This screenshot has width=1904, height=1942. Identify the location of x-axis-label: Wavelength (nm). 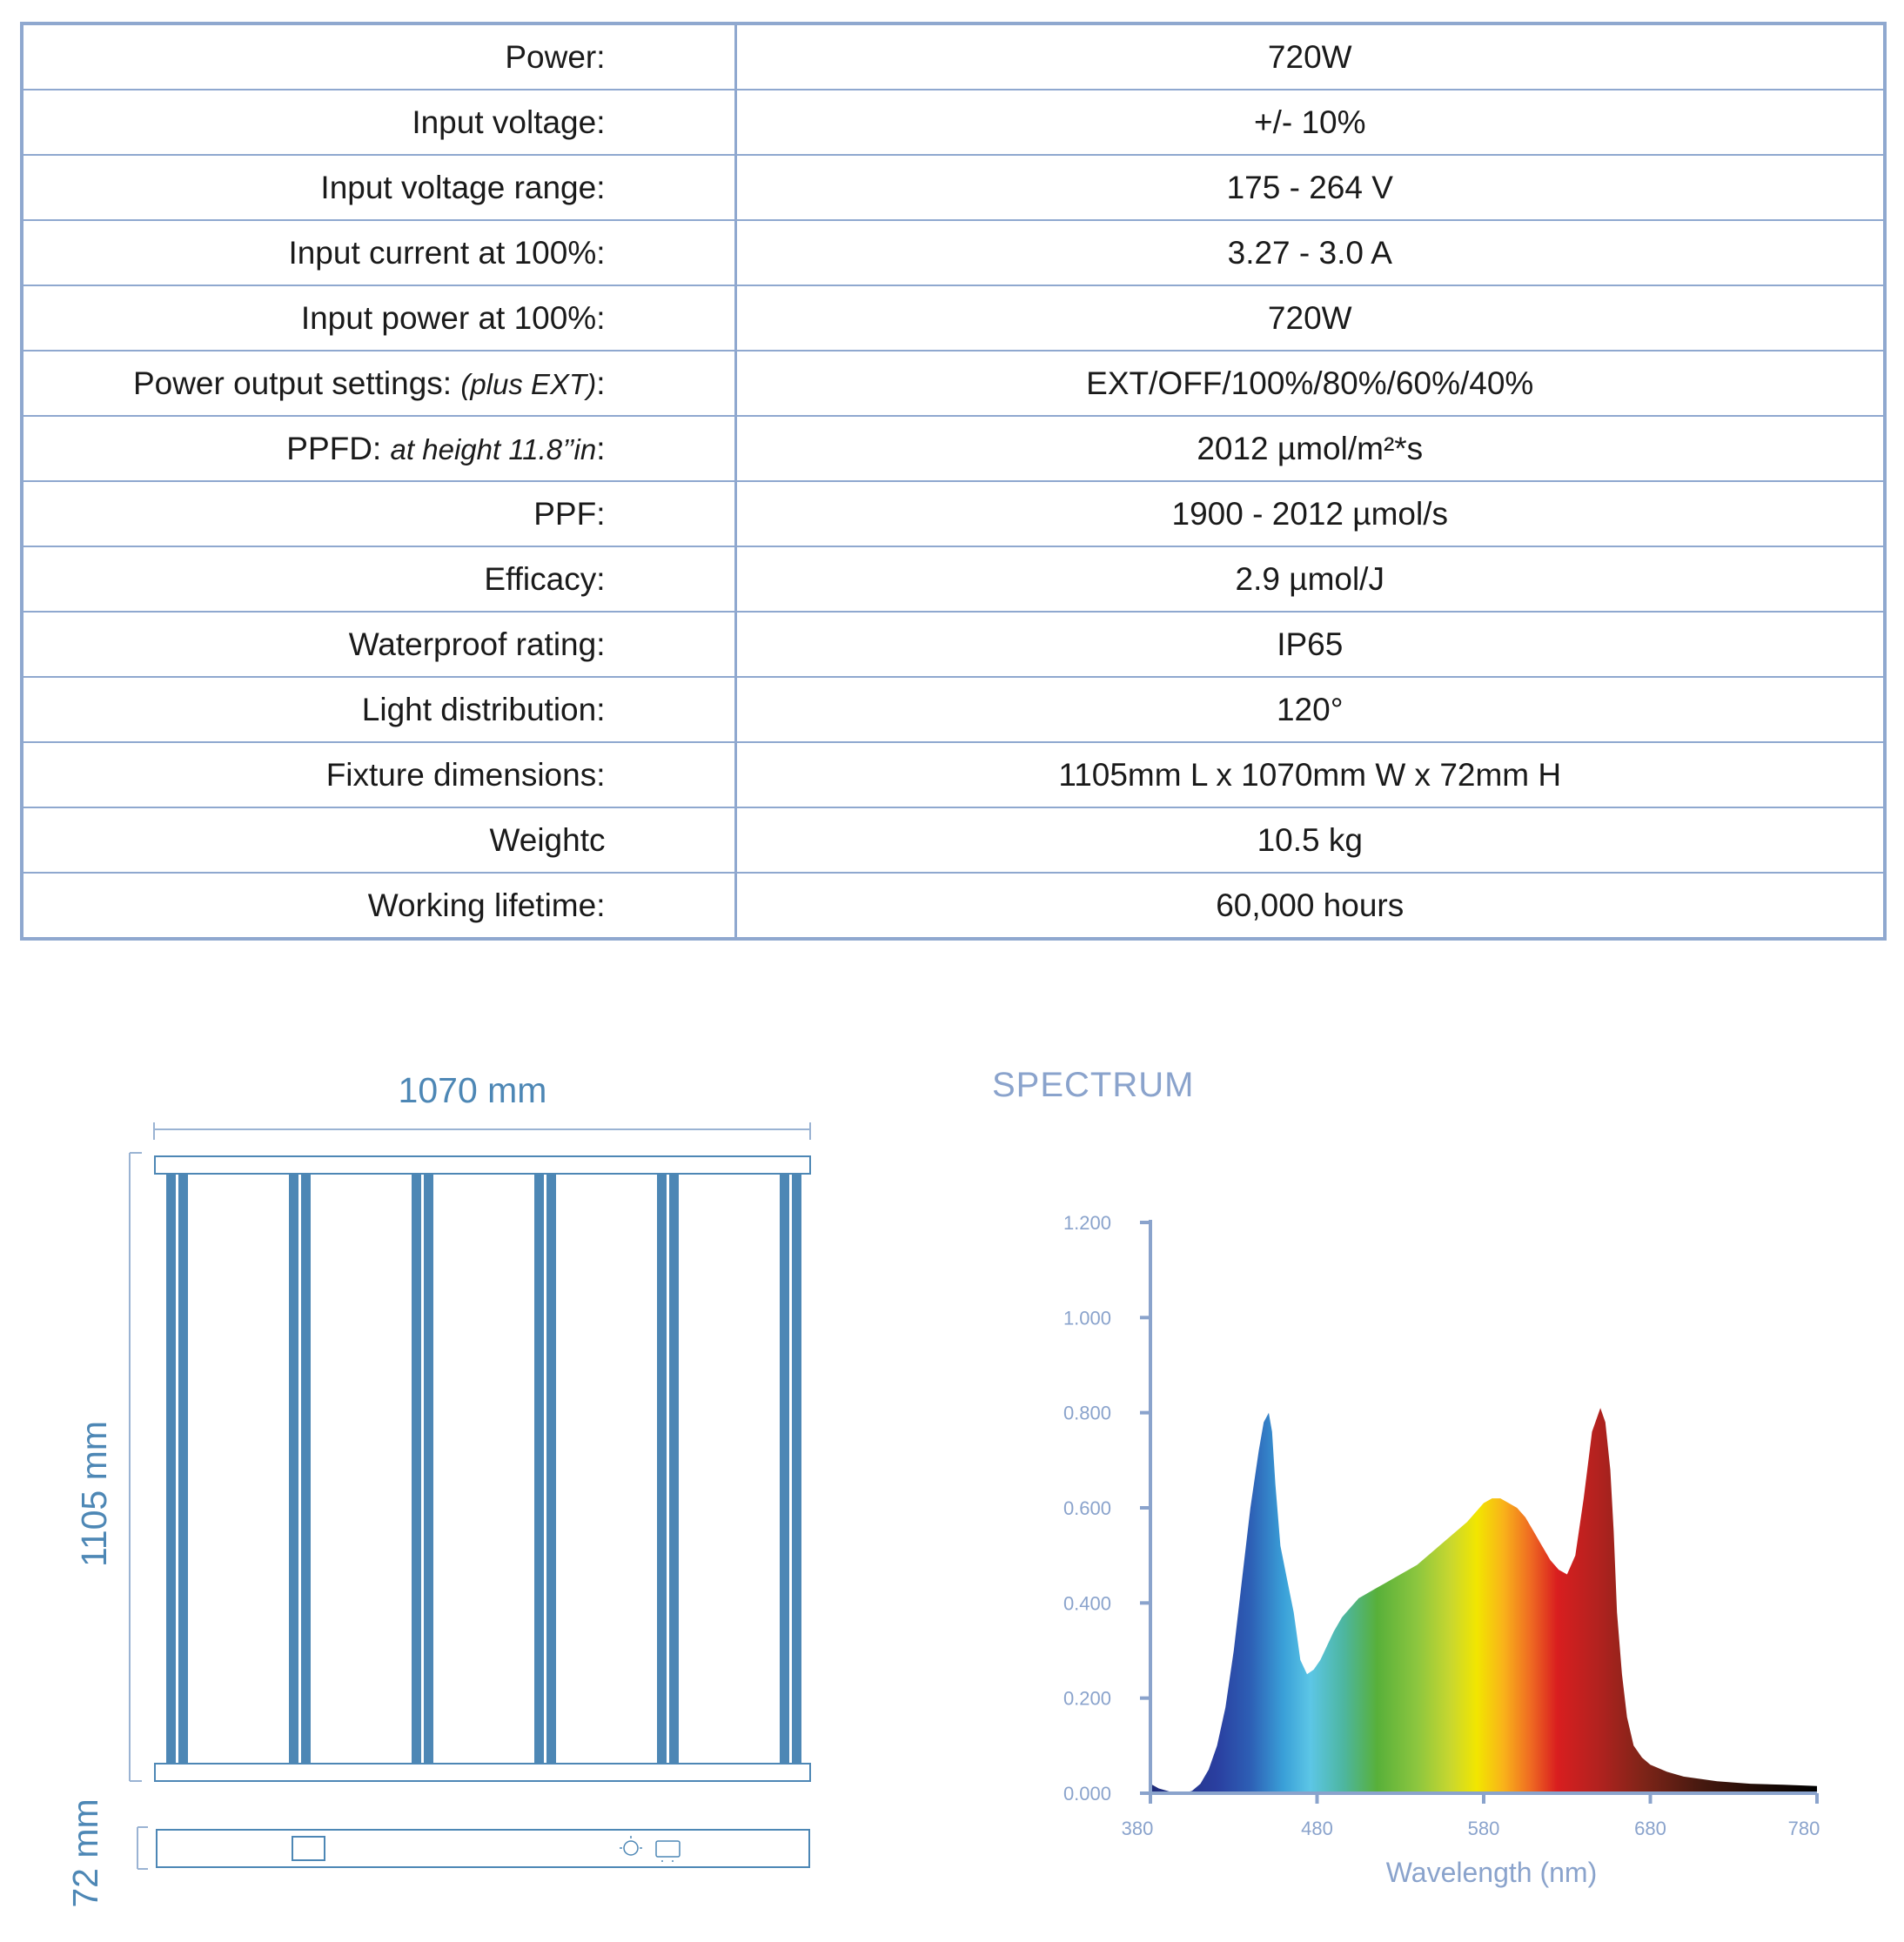
(1491, 1872).